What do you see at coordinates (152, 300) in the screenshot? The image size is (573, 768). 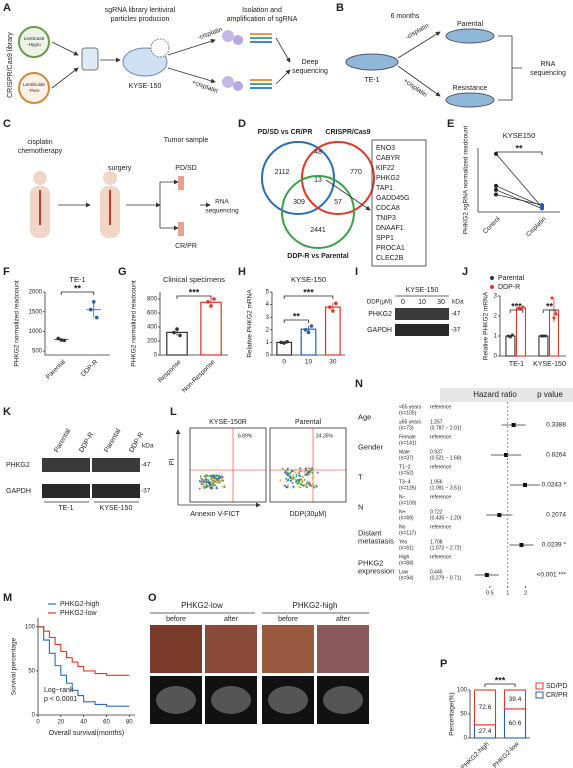 I see `y-tick-label: 800` at bounding box center [152, 300].